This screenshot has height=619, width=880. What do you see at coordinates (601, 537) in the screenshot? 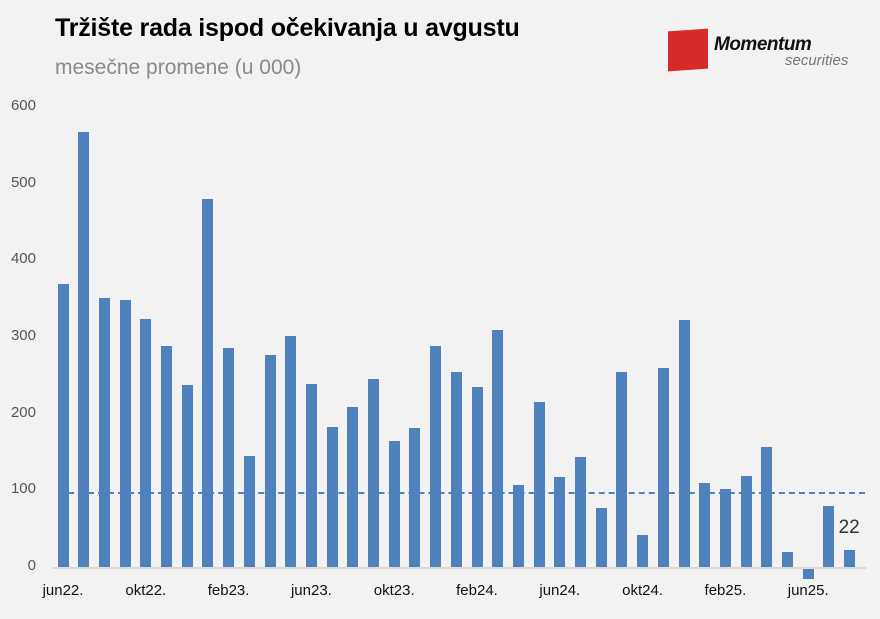
I see `bar-avg24` at bounding box center [601, 537].